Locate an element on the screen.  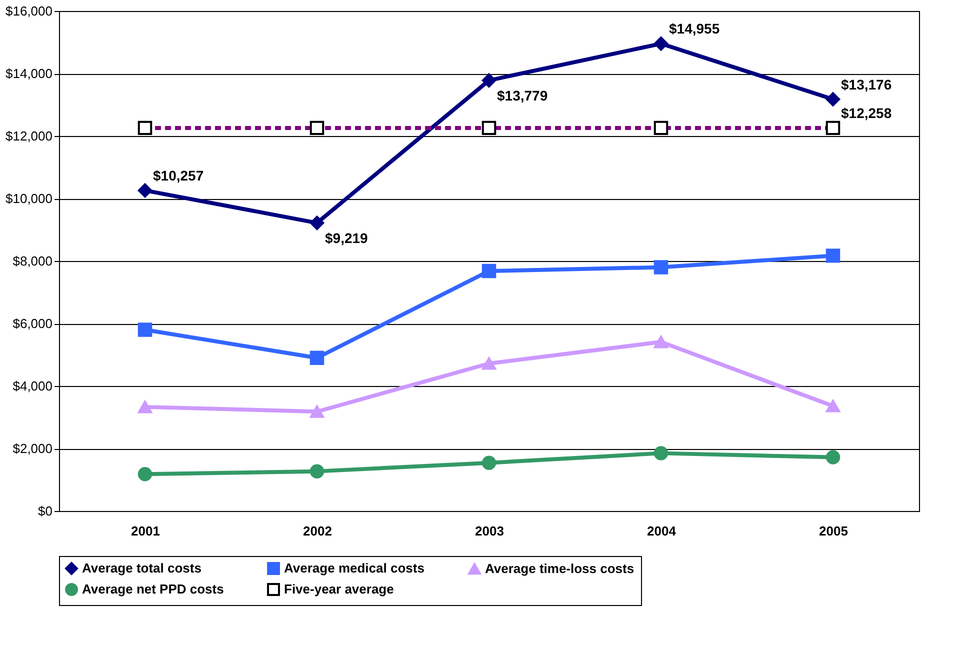
y-tick-label: $14,000 is located at coordinates (29, 73).